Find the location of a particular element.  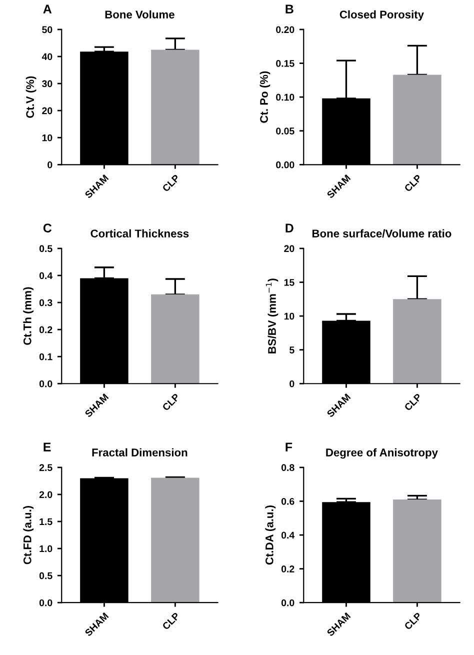

y-tick-label: 0.20 is located at coordinates (285, 30).